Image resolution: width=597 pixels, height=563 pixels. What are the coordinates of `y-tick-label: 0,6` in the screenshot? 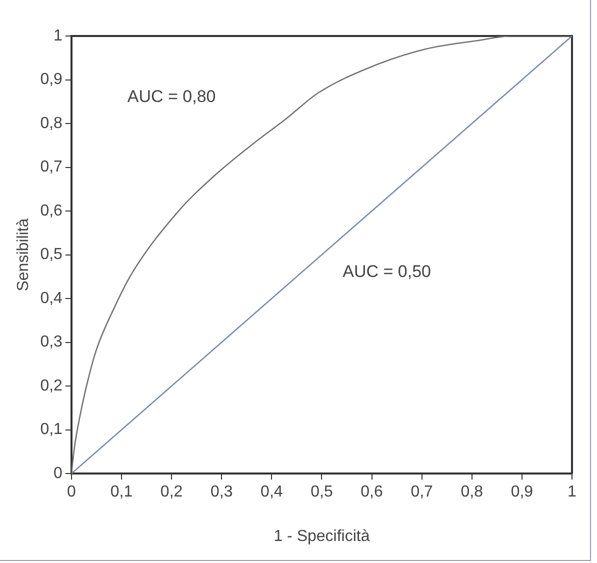 It's located at (51, 211).